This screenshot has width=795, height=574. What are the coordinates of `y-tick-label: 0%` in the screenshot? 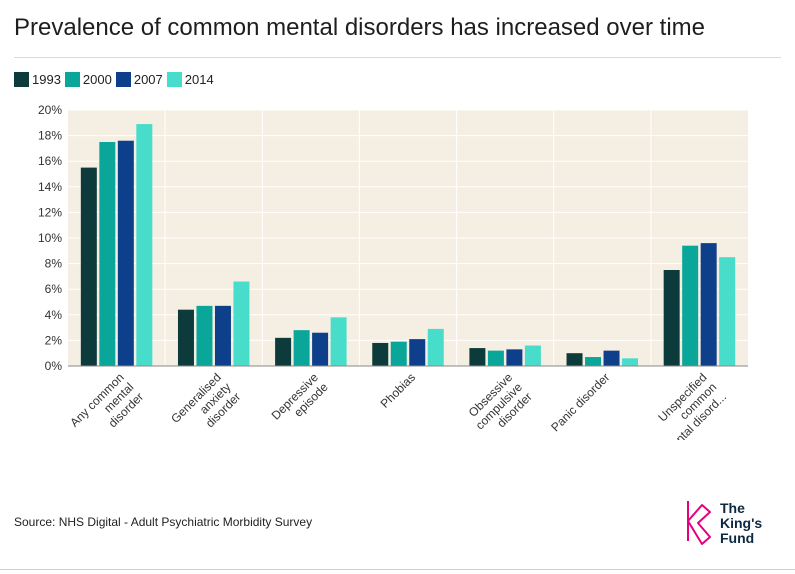 It's located at (54, 366).